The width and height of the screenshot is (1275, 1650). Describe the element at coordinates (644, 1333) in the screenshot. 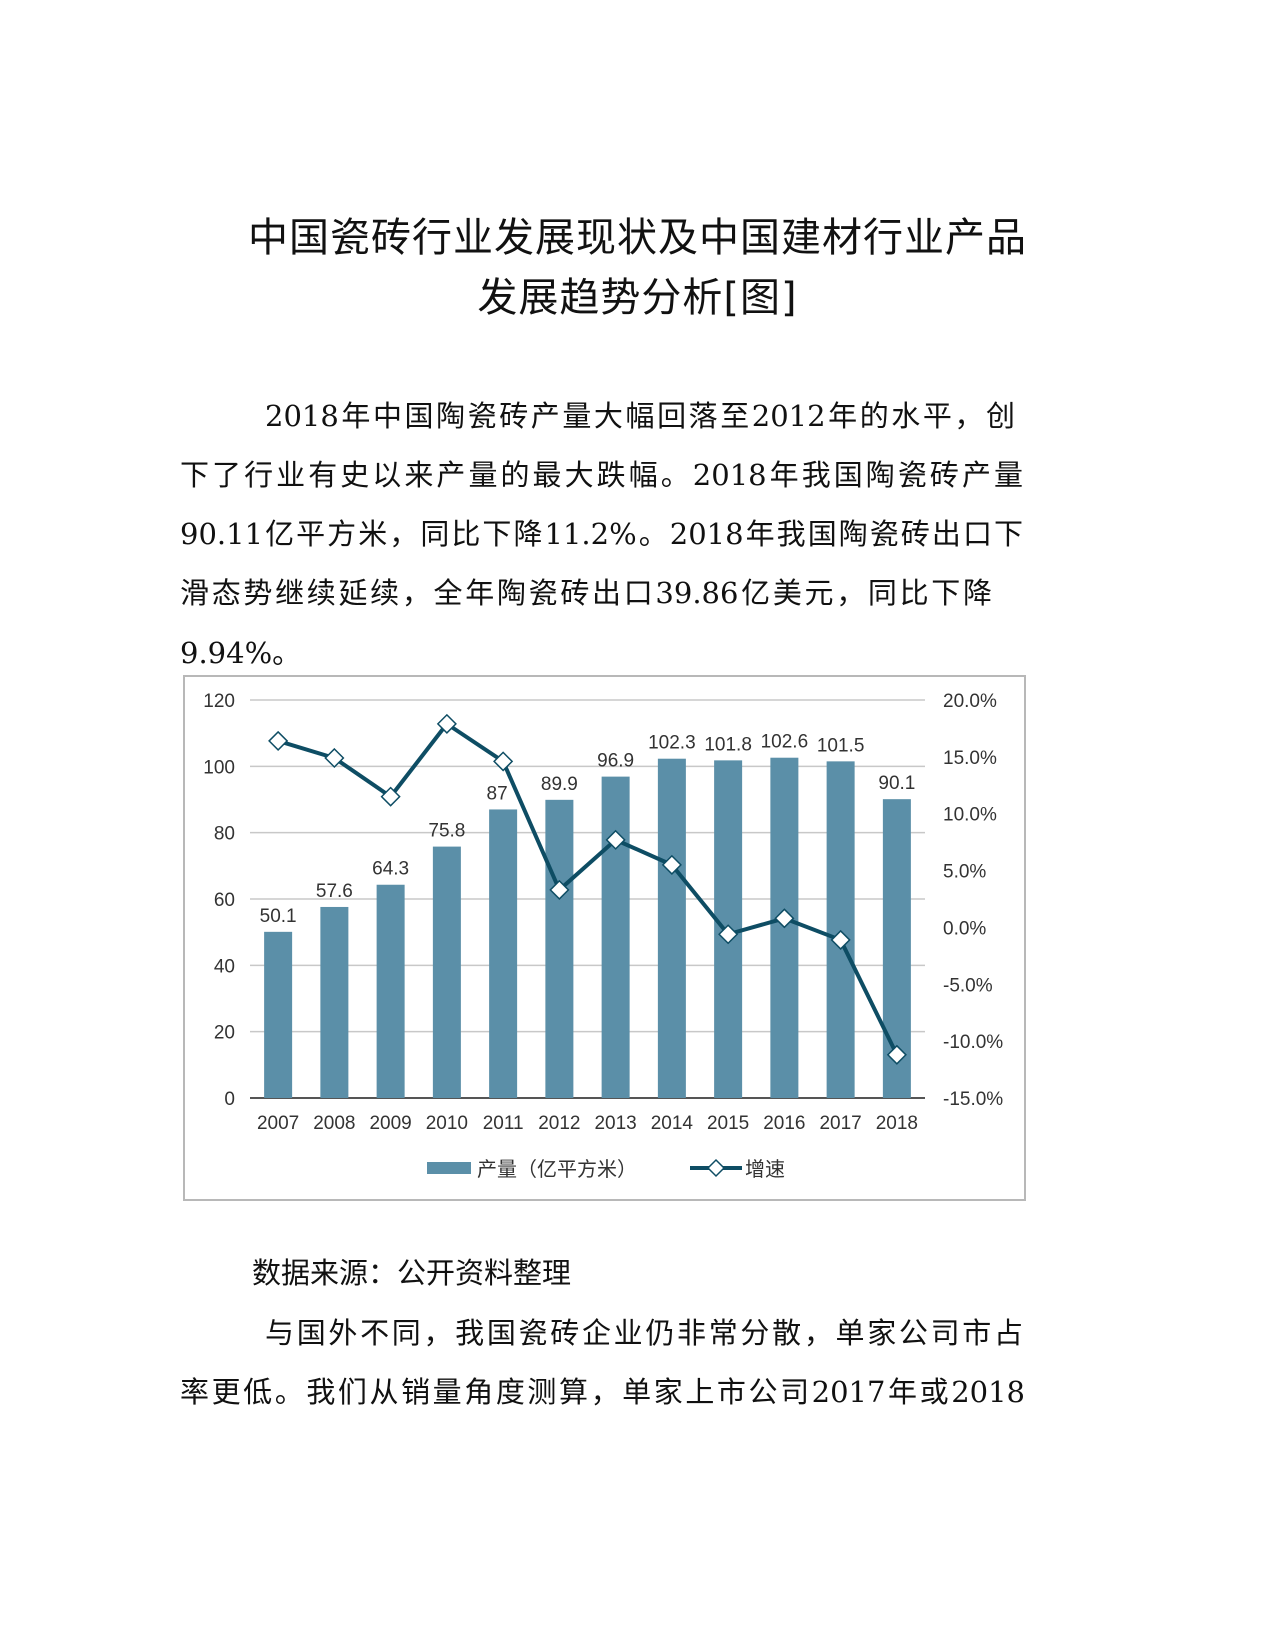

I see `paragraph-line: 与国外不同，我国瓷砖企业仍非常分散，单家公司市占` at that location.